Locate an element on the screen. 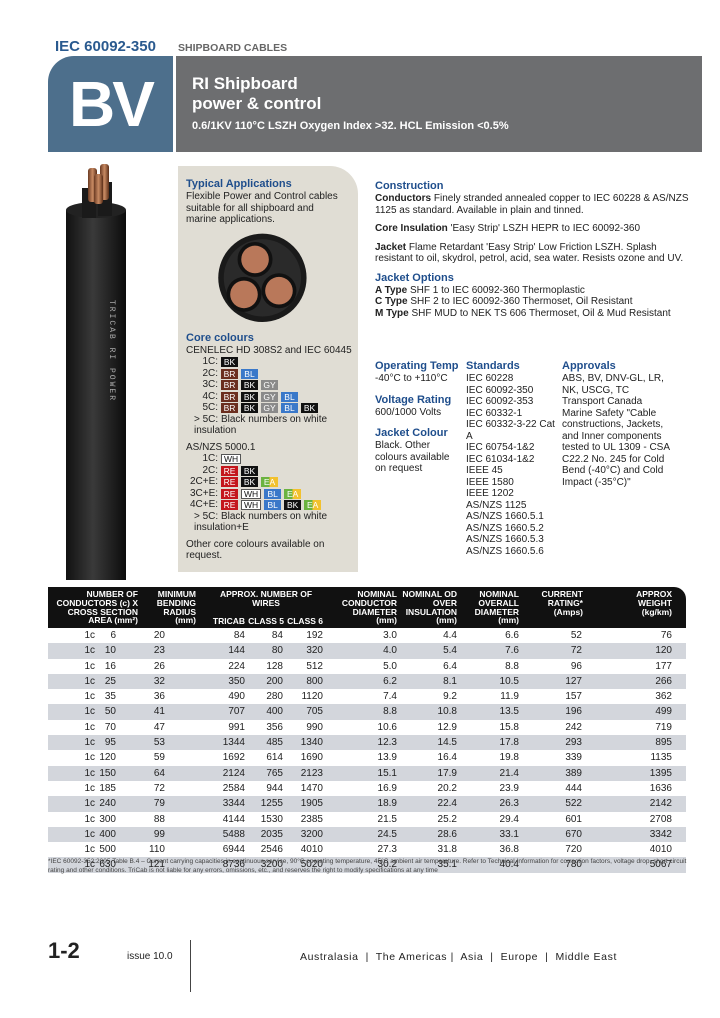  colour-row-label: 1C: is located at coordinates (210, 361).